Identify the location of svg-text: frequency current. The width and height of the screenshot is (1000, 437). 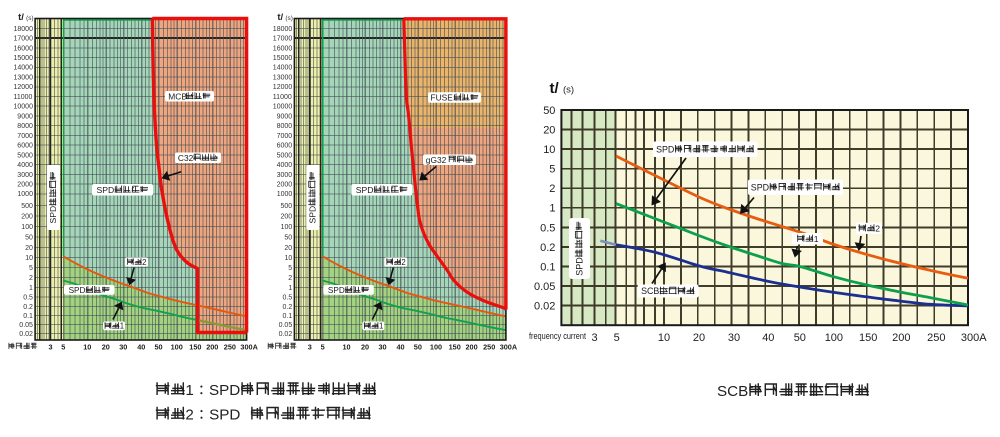
(557, 336).